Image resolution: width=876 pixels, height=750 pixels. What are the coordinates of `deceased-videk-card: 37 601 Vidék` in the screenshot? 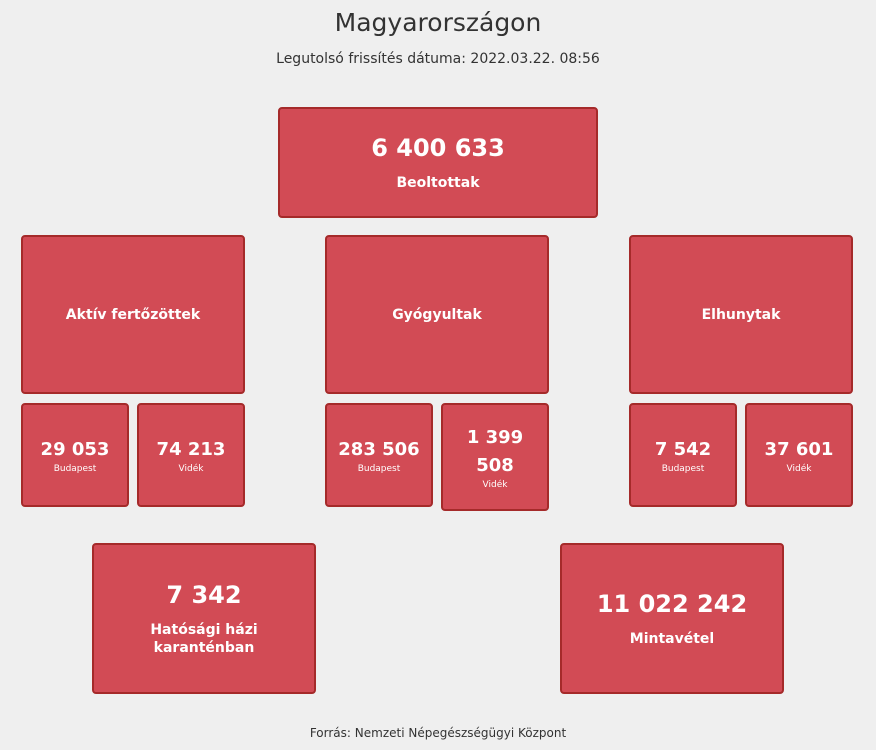 It's located at (799, 455).